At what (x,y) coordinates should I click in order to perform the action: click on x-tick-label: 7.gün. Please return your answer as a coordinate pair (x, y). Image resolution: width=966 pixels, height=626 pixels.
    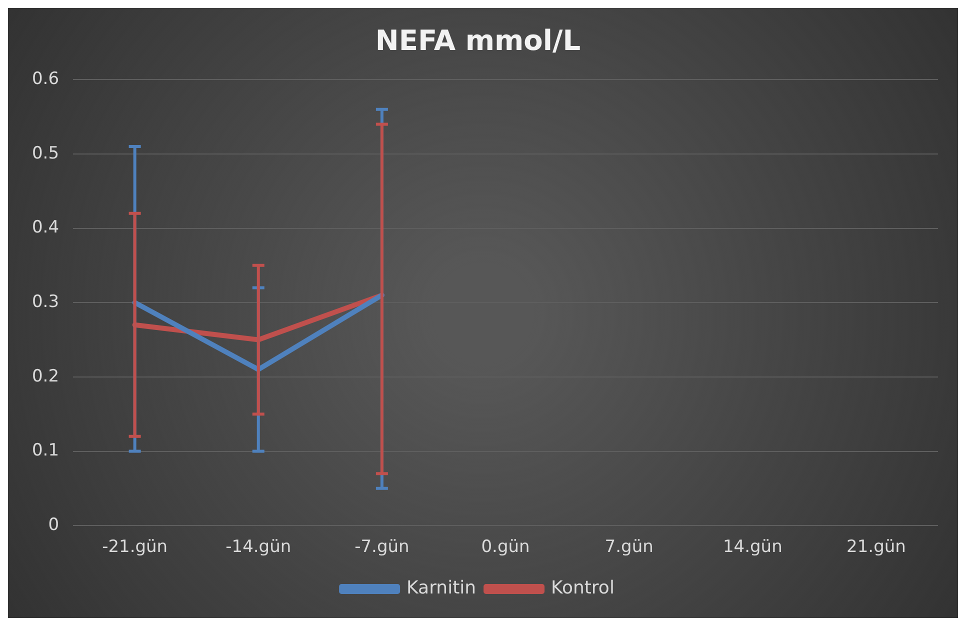
    Looking at the image, I should click on (629, 547).